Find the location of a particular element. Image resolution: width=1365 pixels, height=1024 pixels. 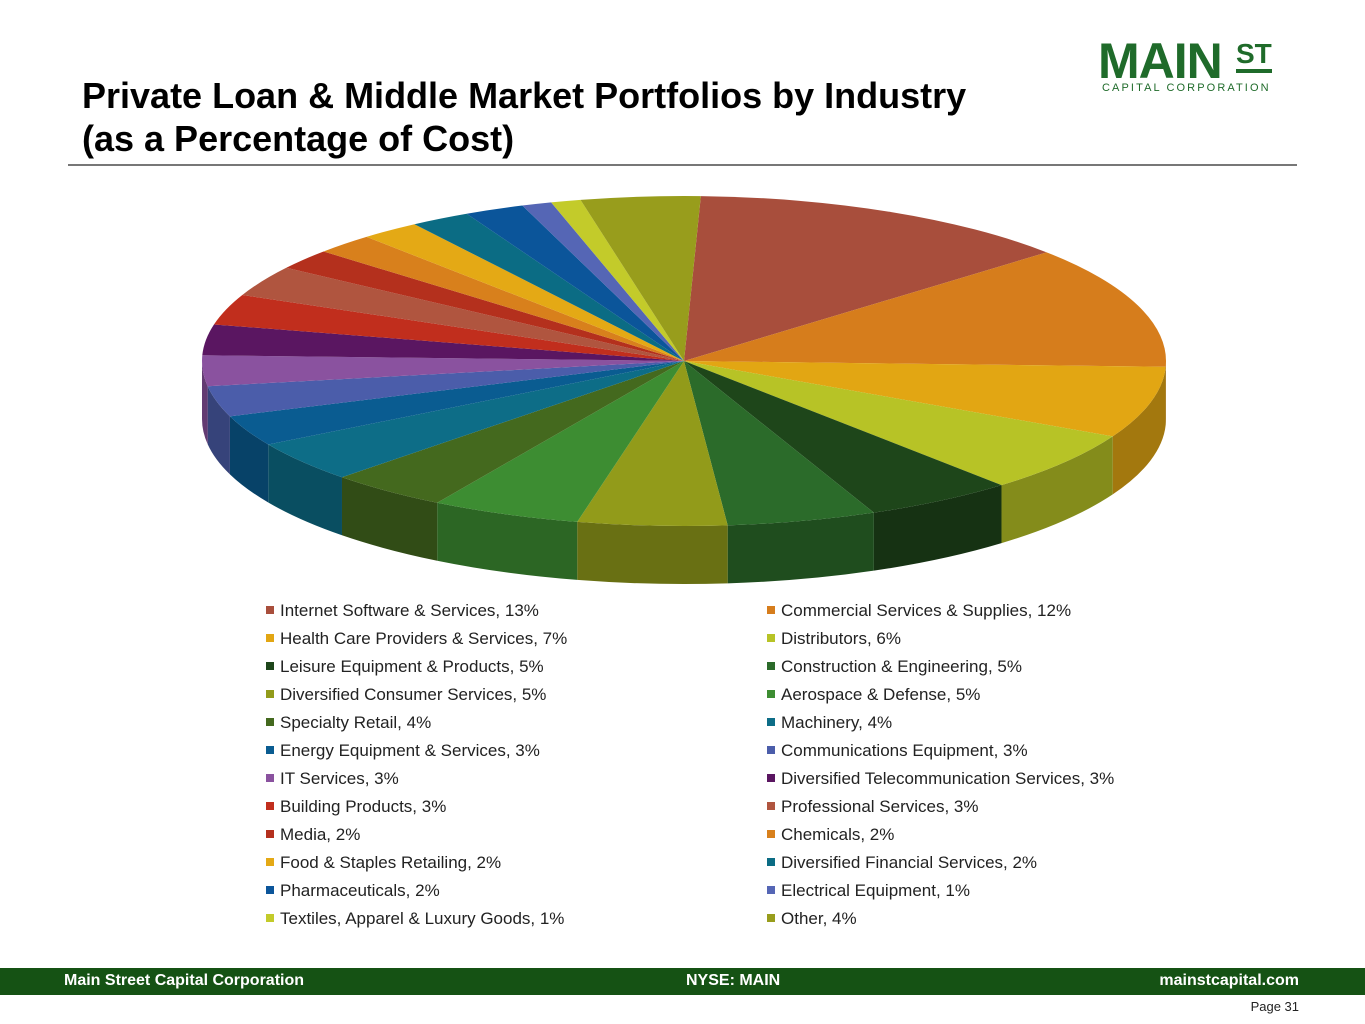

legend-label: Electrical Equipment, 1% is located at coordinates (875, 890).